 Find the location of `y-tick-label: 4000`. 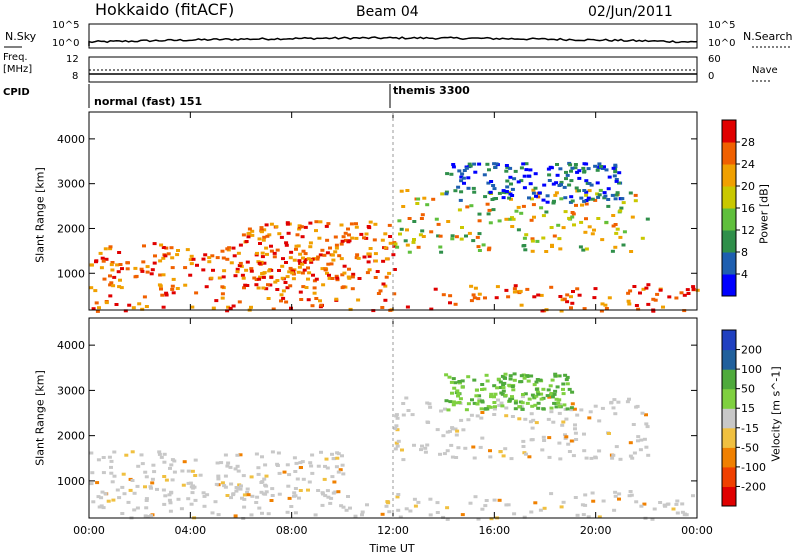

y-tick-label: 4000 is located at coordinates (71, 345).